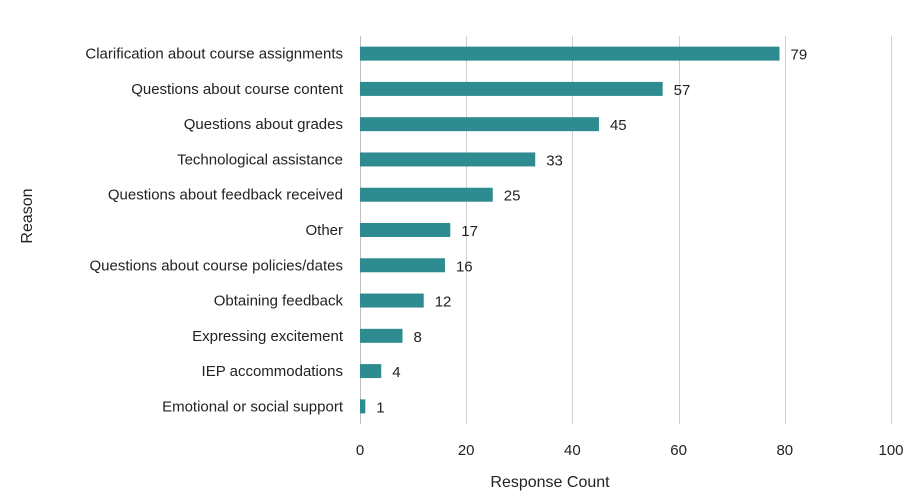  Describe the element at coordinates (464, 266) in the screenshot. I see `data-label: 16` at that location.